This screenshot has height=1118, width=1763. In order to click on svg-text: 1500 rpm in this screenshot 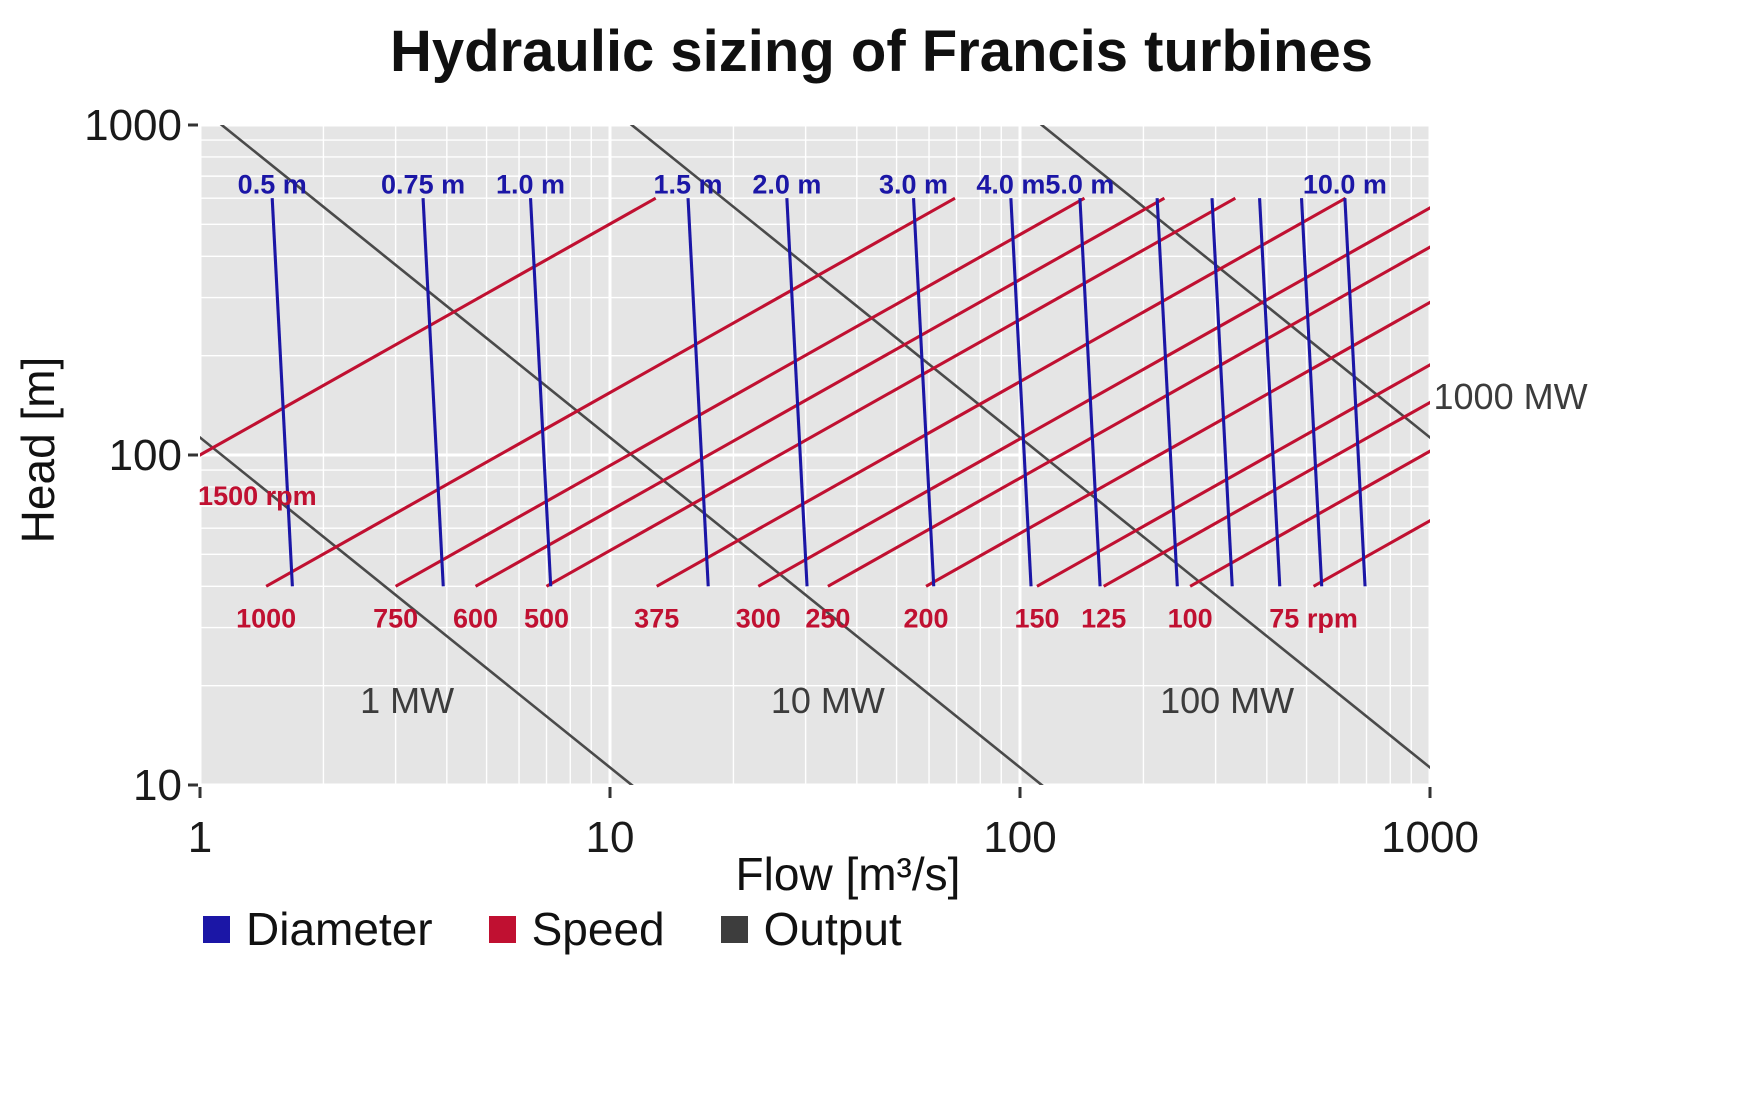, I will do `click(257, 496)`.